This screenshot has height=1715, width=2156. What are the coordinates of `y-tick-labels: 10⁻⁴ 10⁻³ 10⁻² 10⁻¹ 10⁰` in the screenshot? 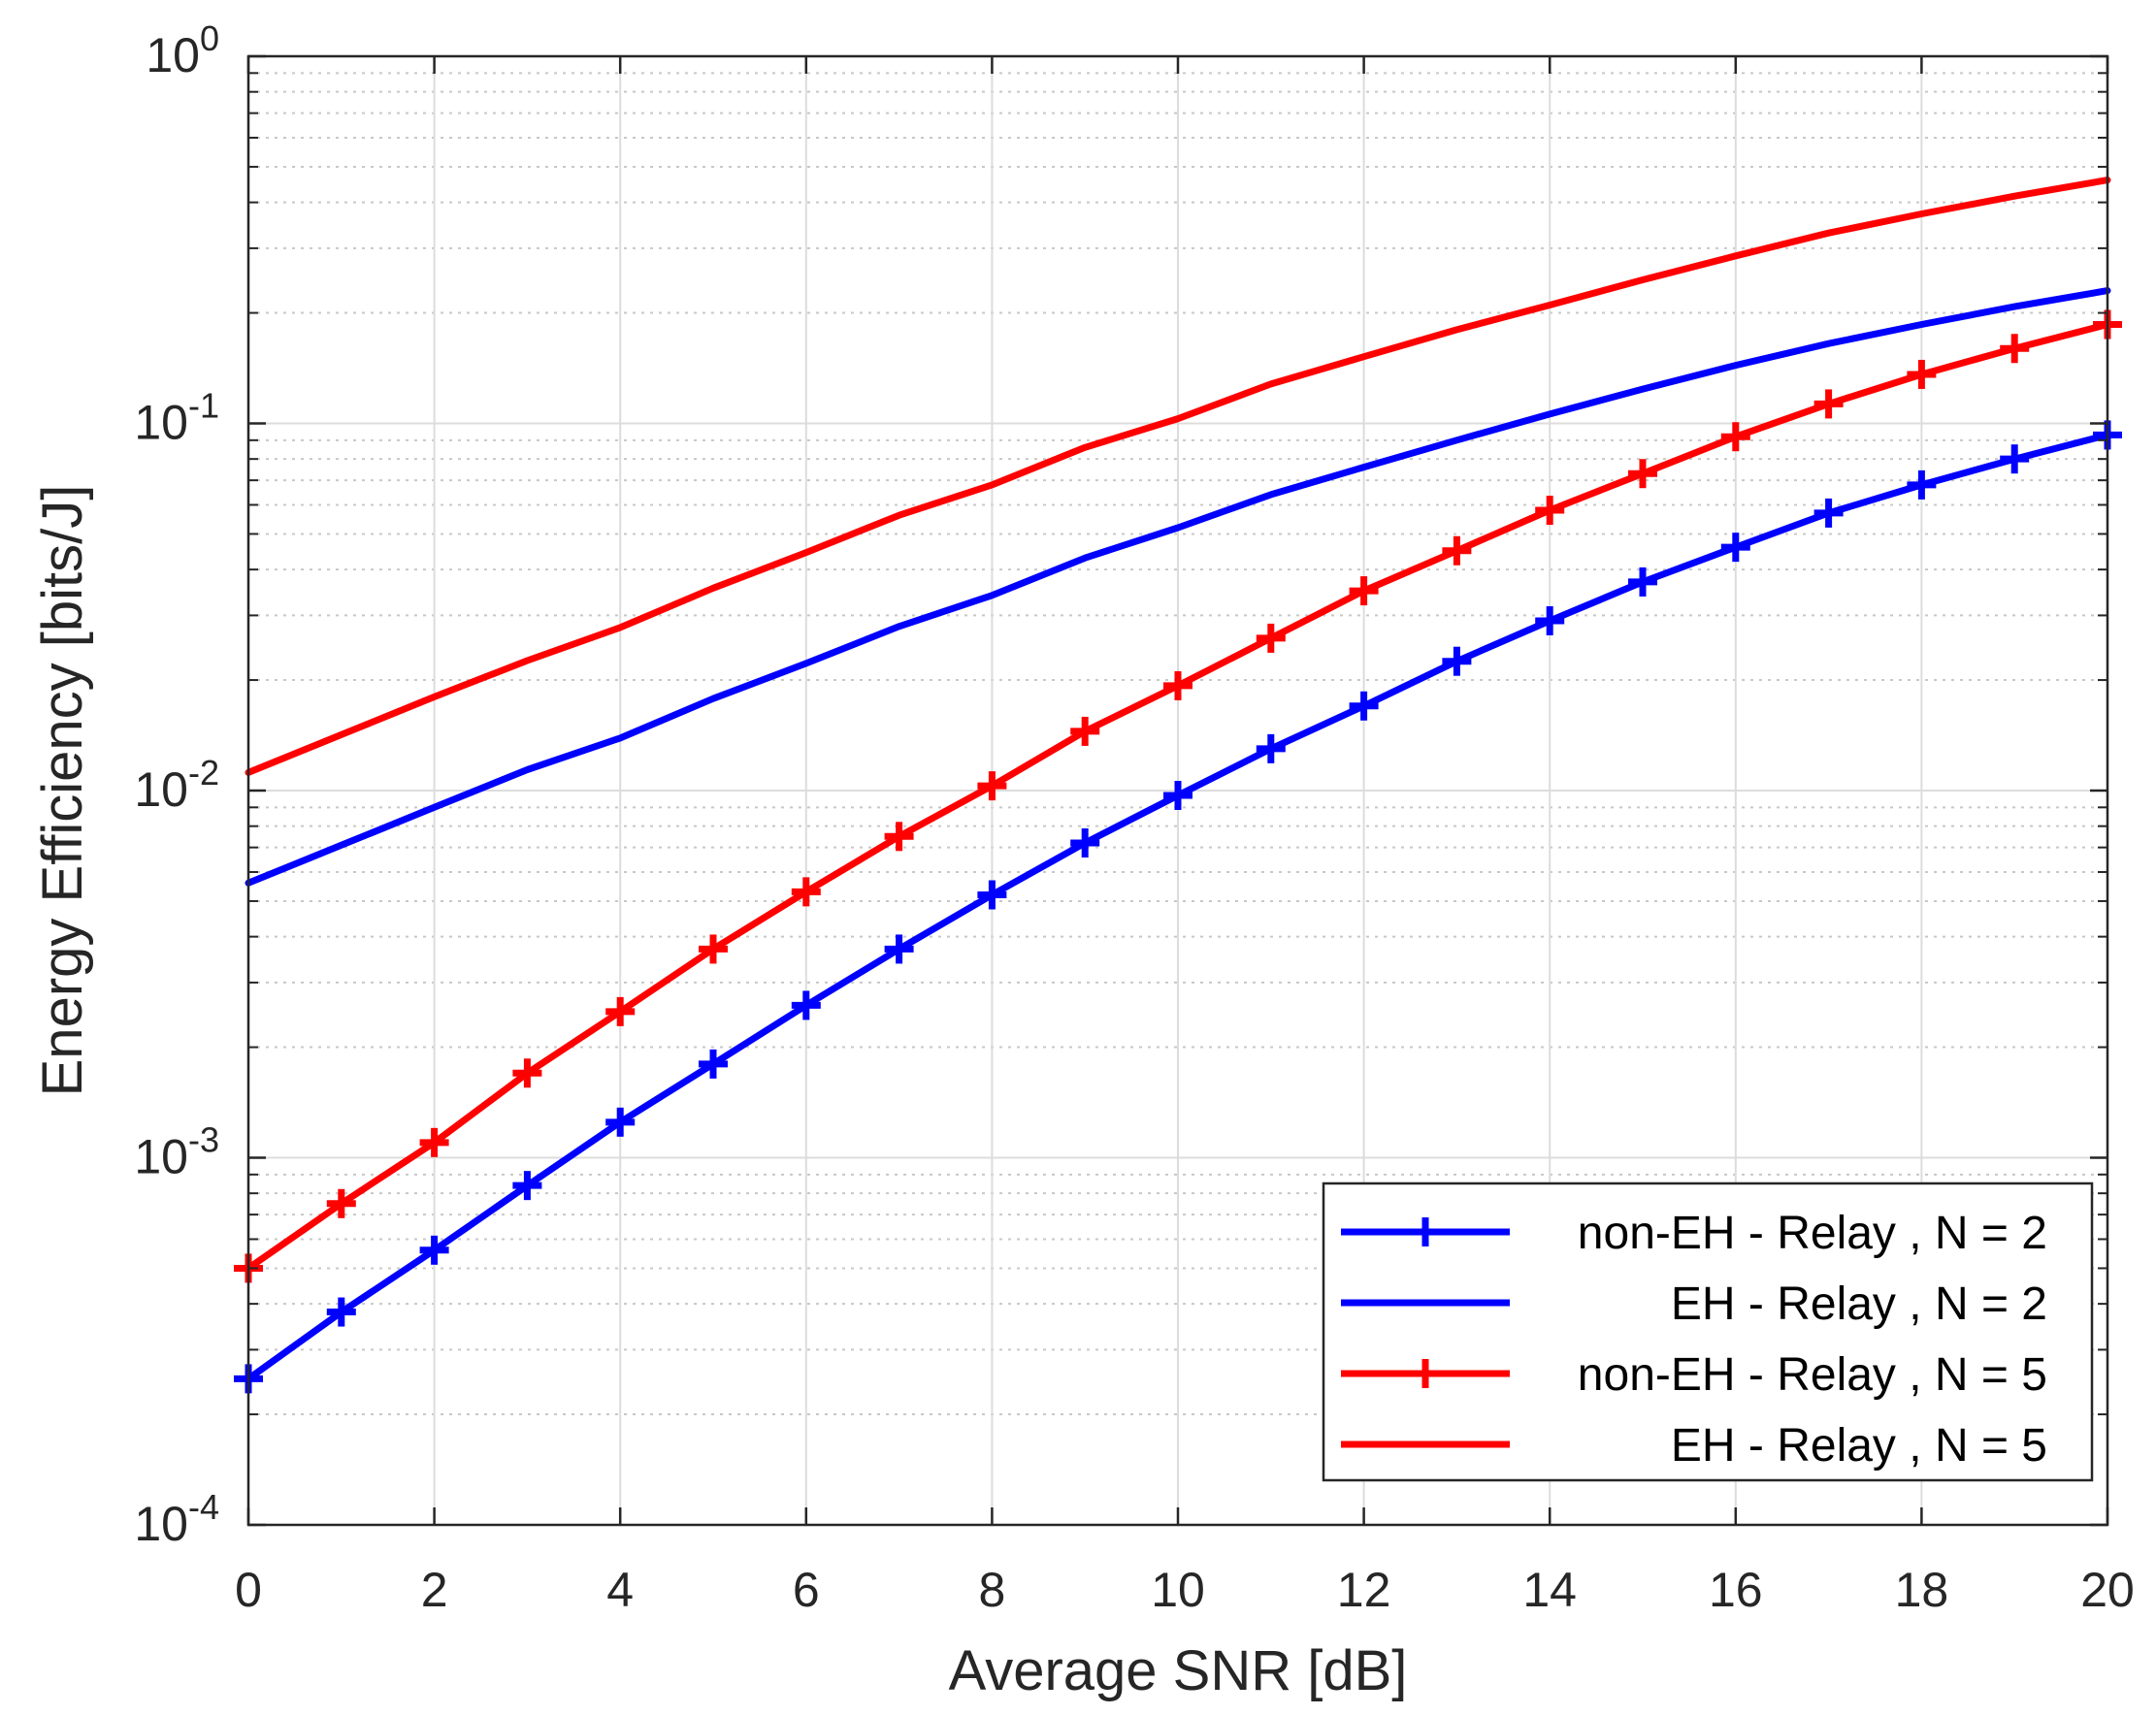 It's located at (176, 784).